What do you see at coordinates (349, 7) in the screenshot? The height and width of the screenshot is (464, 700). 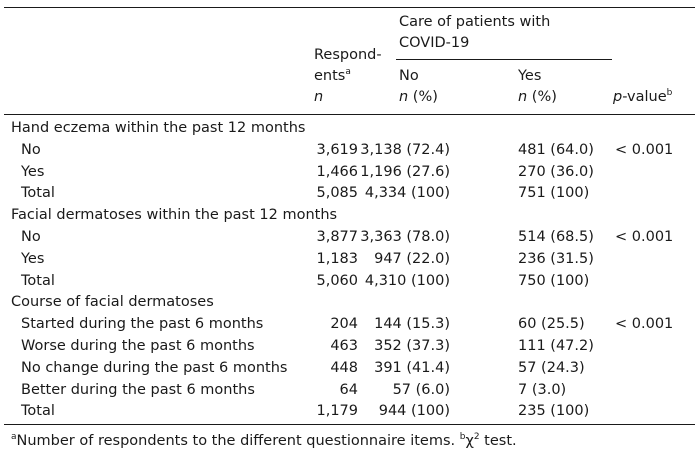 I see `table-top-rule` at bounding box center [349, 7].